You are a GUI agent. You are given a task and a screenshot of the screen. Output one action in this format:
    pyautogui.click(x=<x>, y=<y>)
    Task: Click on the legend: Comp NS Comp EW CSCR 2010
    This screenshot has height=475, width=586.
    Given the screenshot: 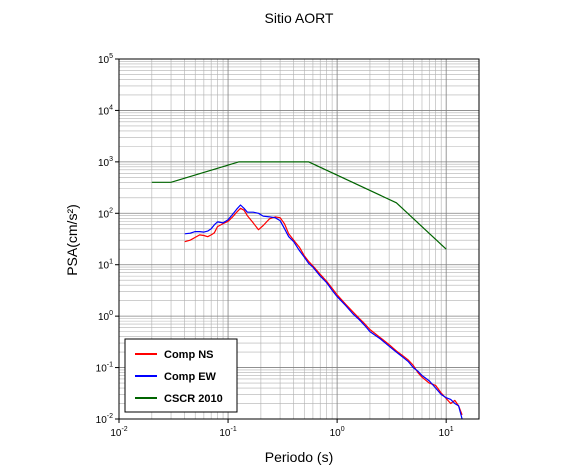 What is the action you would take?
    pyautogui.click(x=181, y=375)
    